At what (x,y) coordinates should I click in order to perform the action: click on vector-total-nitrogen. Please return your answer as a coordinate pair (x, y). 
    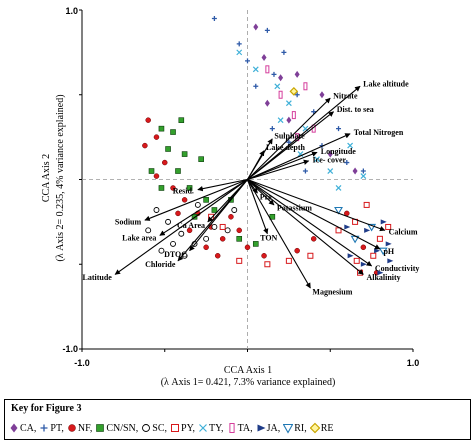
    Looking at the image, I should click on (299, 157).